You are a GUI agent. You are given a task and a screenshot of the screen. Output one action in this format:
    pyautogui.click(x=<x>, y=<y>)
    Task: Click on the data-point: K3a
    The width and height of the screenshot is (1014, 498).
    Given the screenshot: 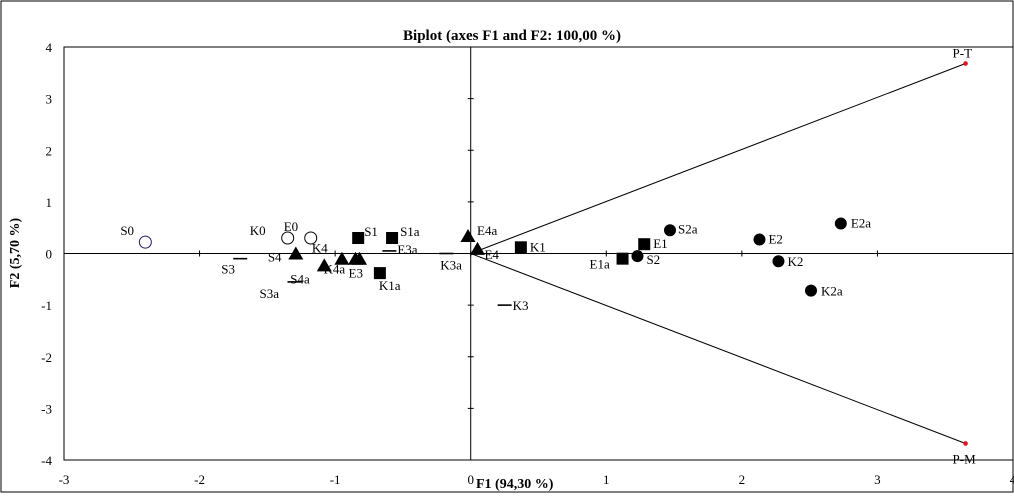 What is the action you would take?
    pyautogui.click(x=450, y=262)
    